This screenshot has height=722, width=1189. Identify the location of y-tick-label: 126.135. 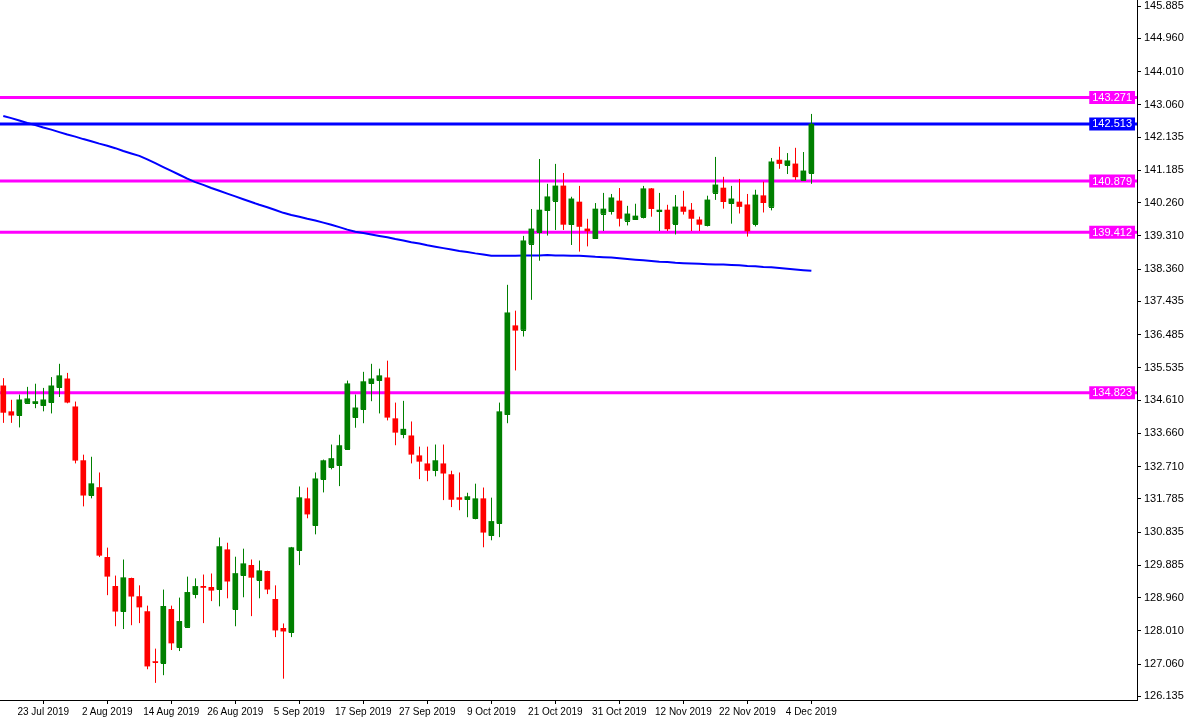
(1164, 695).